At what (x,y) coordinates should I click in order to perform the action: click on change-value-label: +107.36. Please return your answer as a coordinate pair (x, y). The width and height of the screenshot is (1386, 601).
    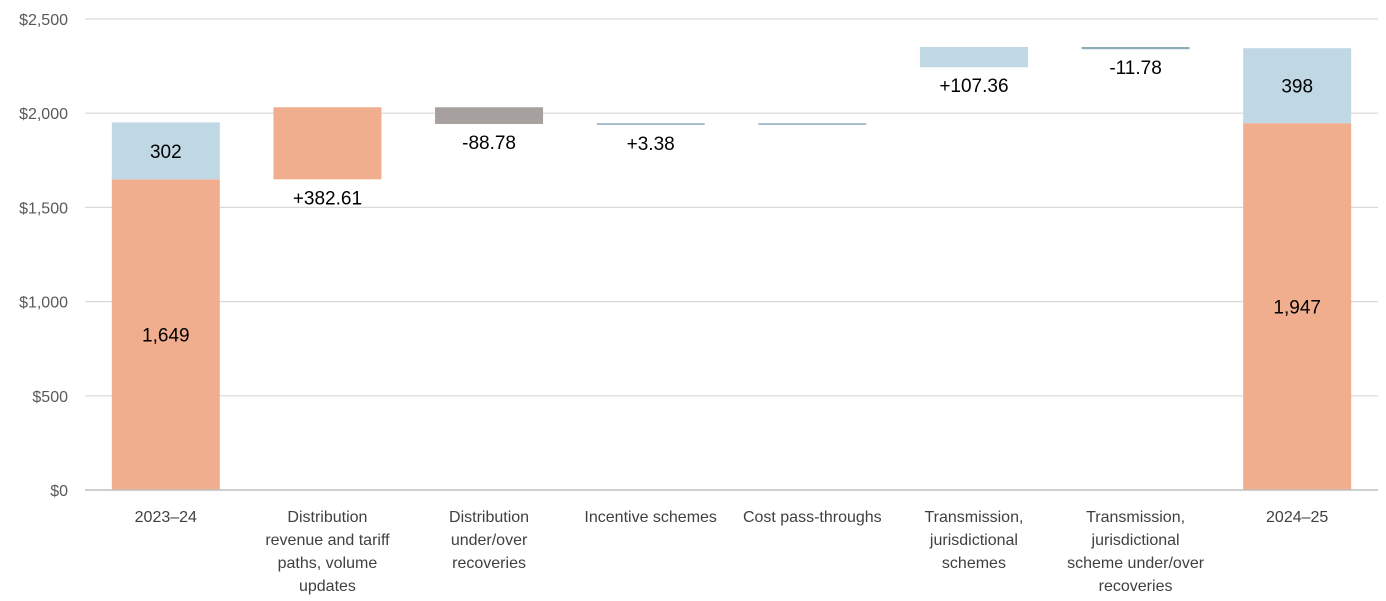
    Looking at the image, I should click on (973, 86).